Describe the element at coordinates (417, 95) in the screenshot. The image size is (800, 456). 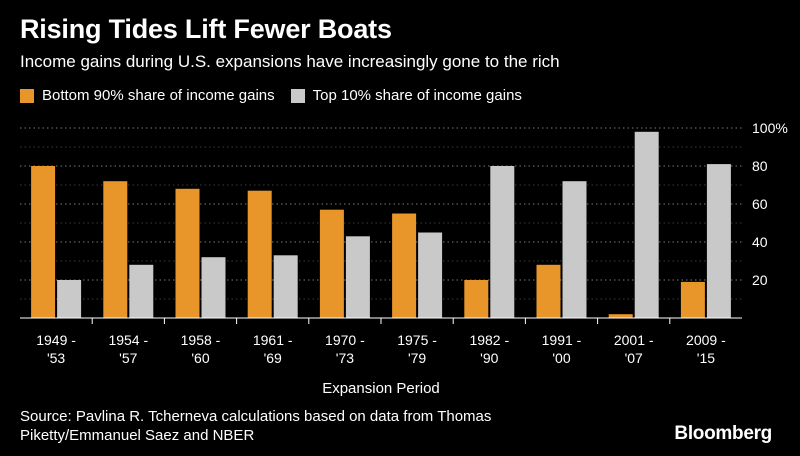
I see `legend-label-top-10: Top 10% share of income gains` at that location.